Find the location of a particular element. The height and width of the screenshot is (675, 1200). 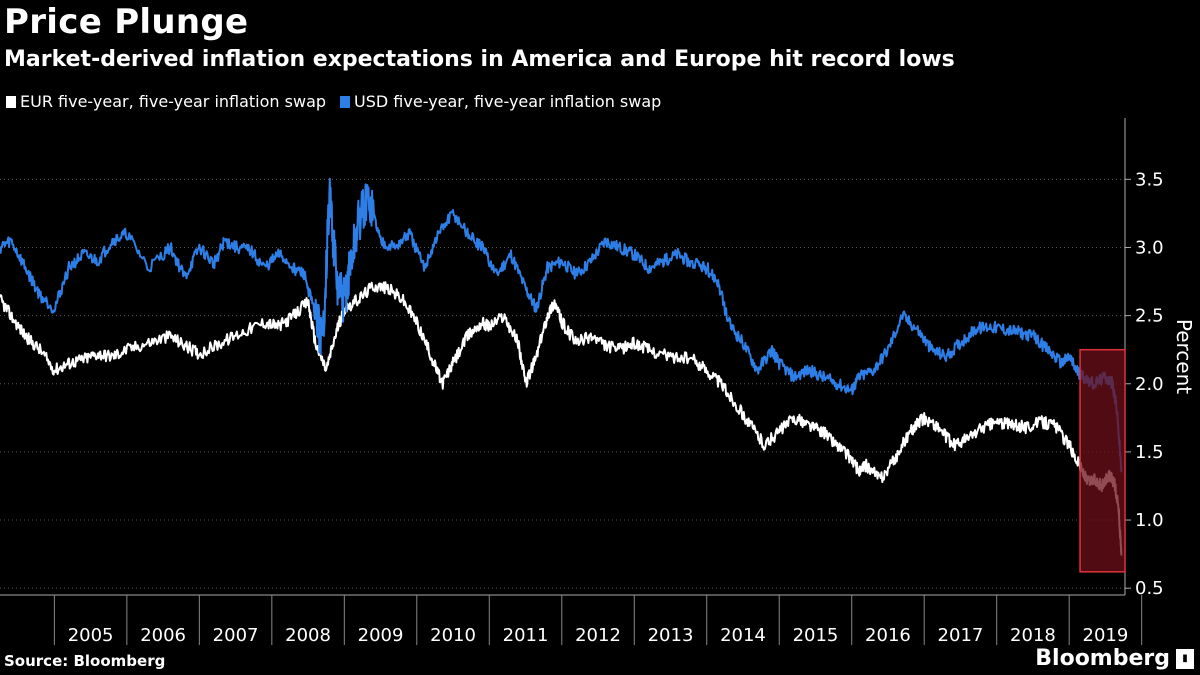

y-tick-label: 1.0 is located at coordinates (1149, 520).